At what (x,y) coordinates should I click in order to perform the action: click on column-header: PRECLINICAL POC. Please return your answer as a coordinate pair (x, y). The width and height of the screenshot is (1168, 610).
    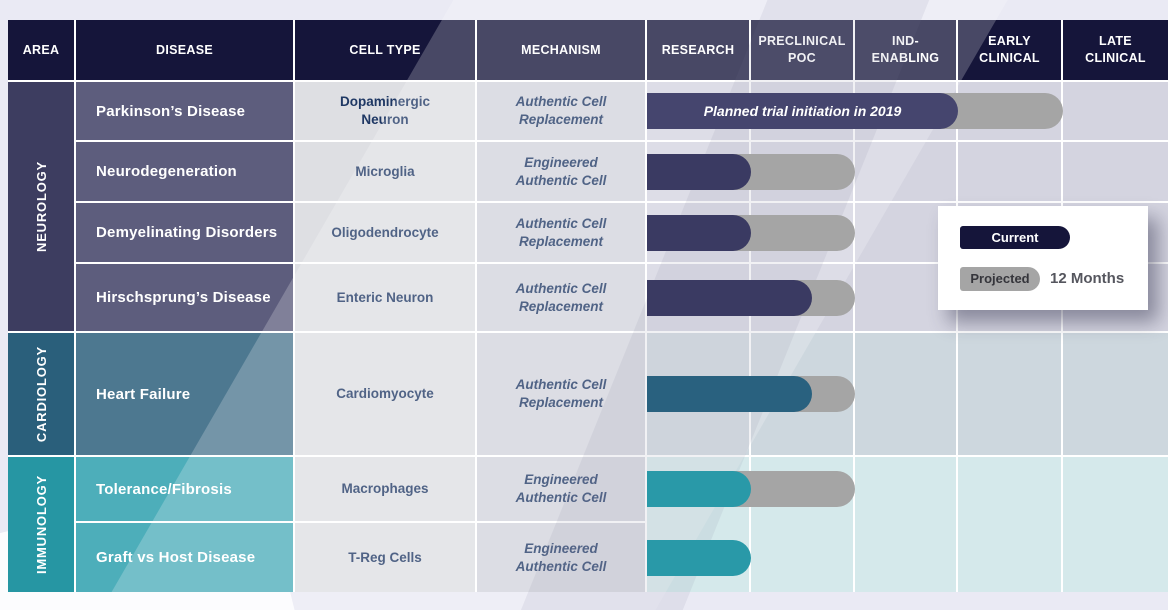
    Looking at the image, I should click on (802, 50).